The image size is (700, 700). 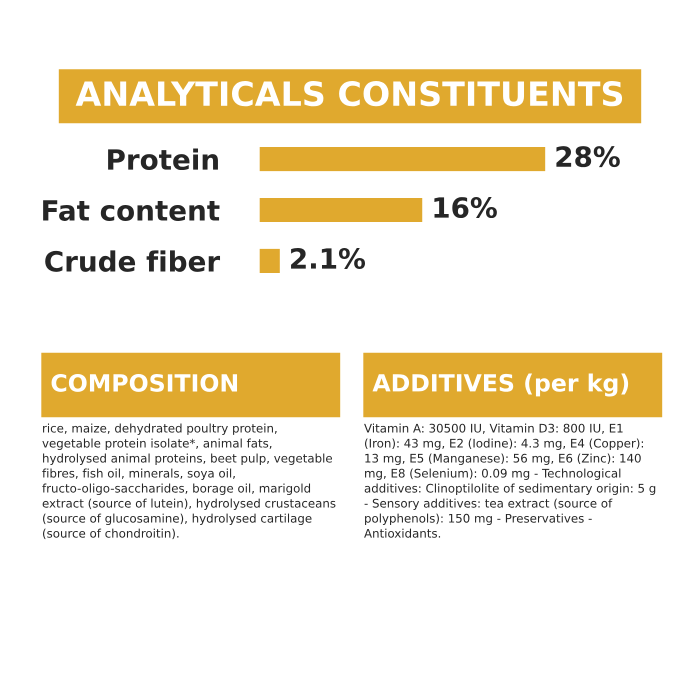 I want to click on data-label: 28%, so click(x=588, y=157).